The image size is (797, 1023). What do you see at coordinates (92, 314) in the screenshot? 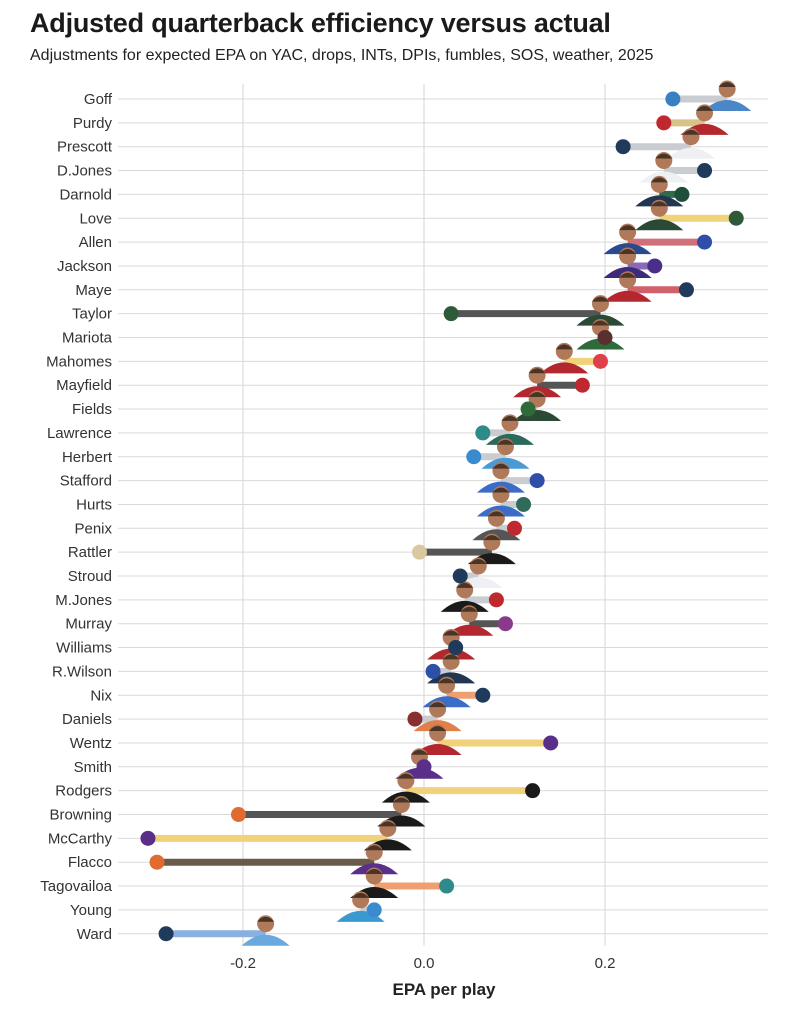
I see `player-label: Taylor` at bounding box center [92, 314].